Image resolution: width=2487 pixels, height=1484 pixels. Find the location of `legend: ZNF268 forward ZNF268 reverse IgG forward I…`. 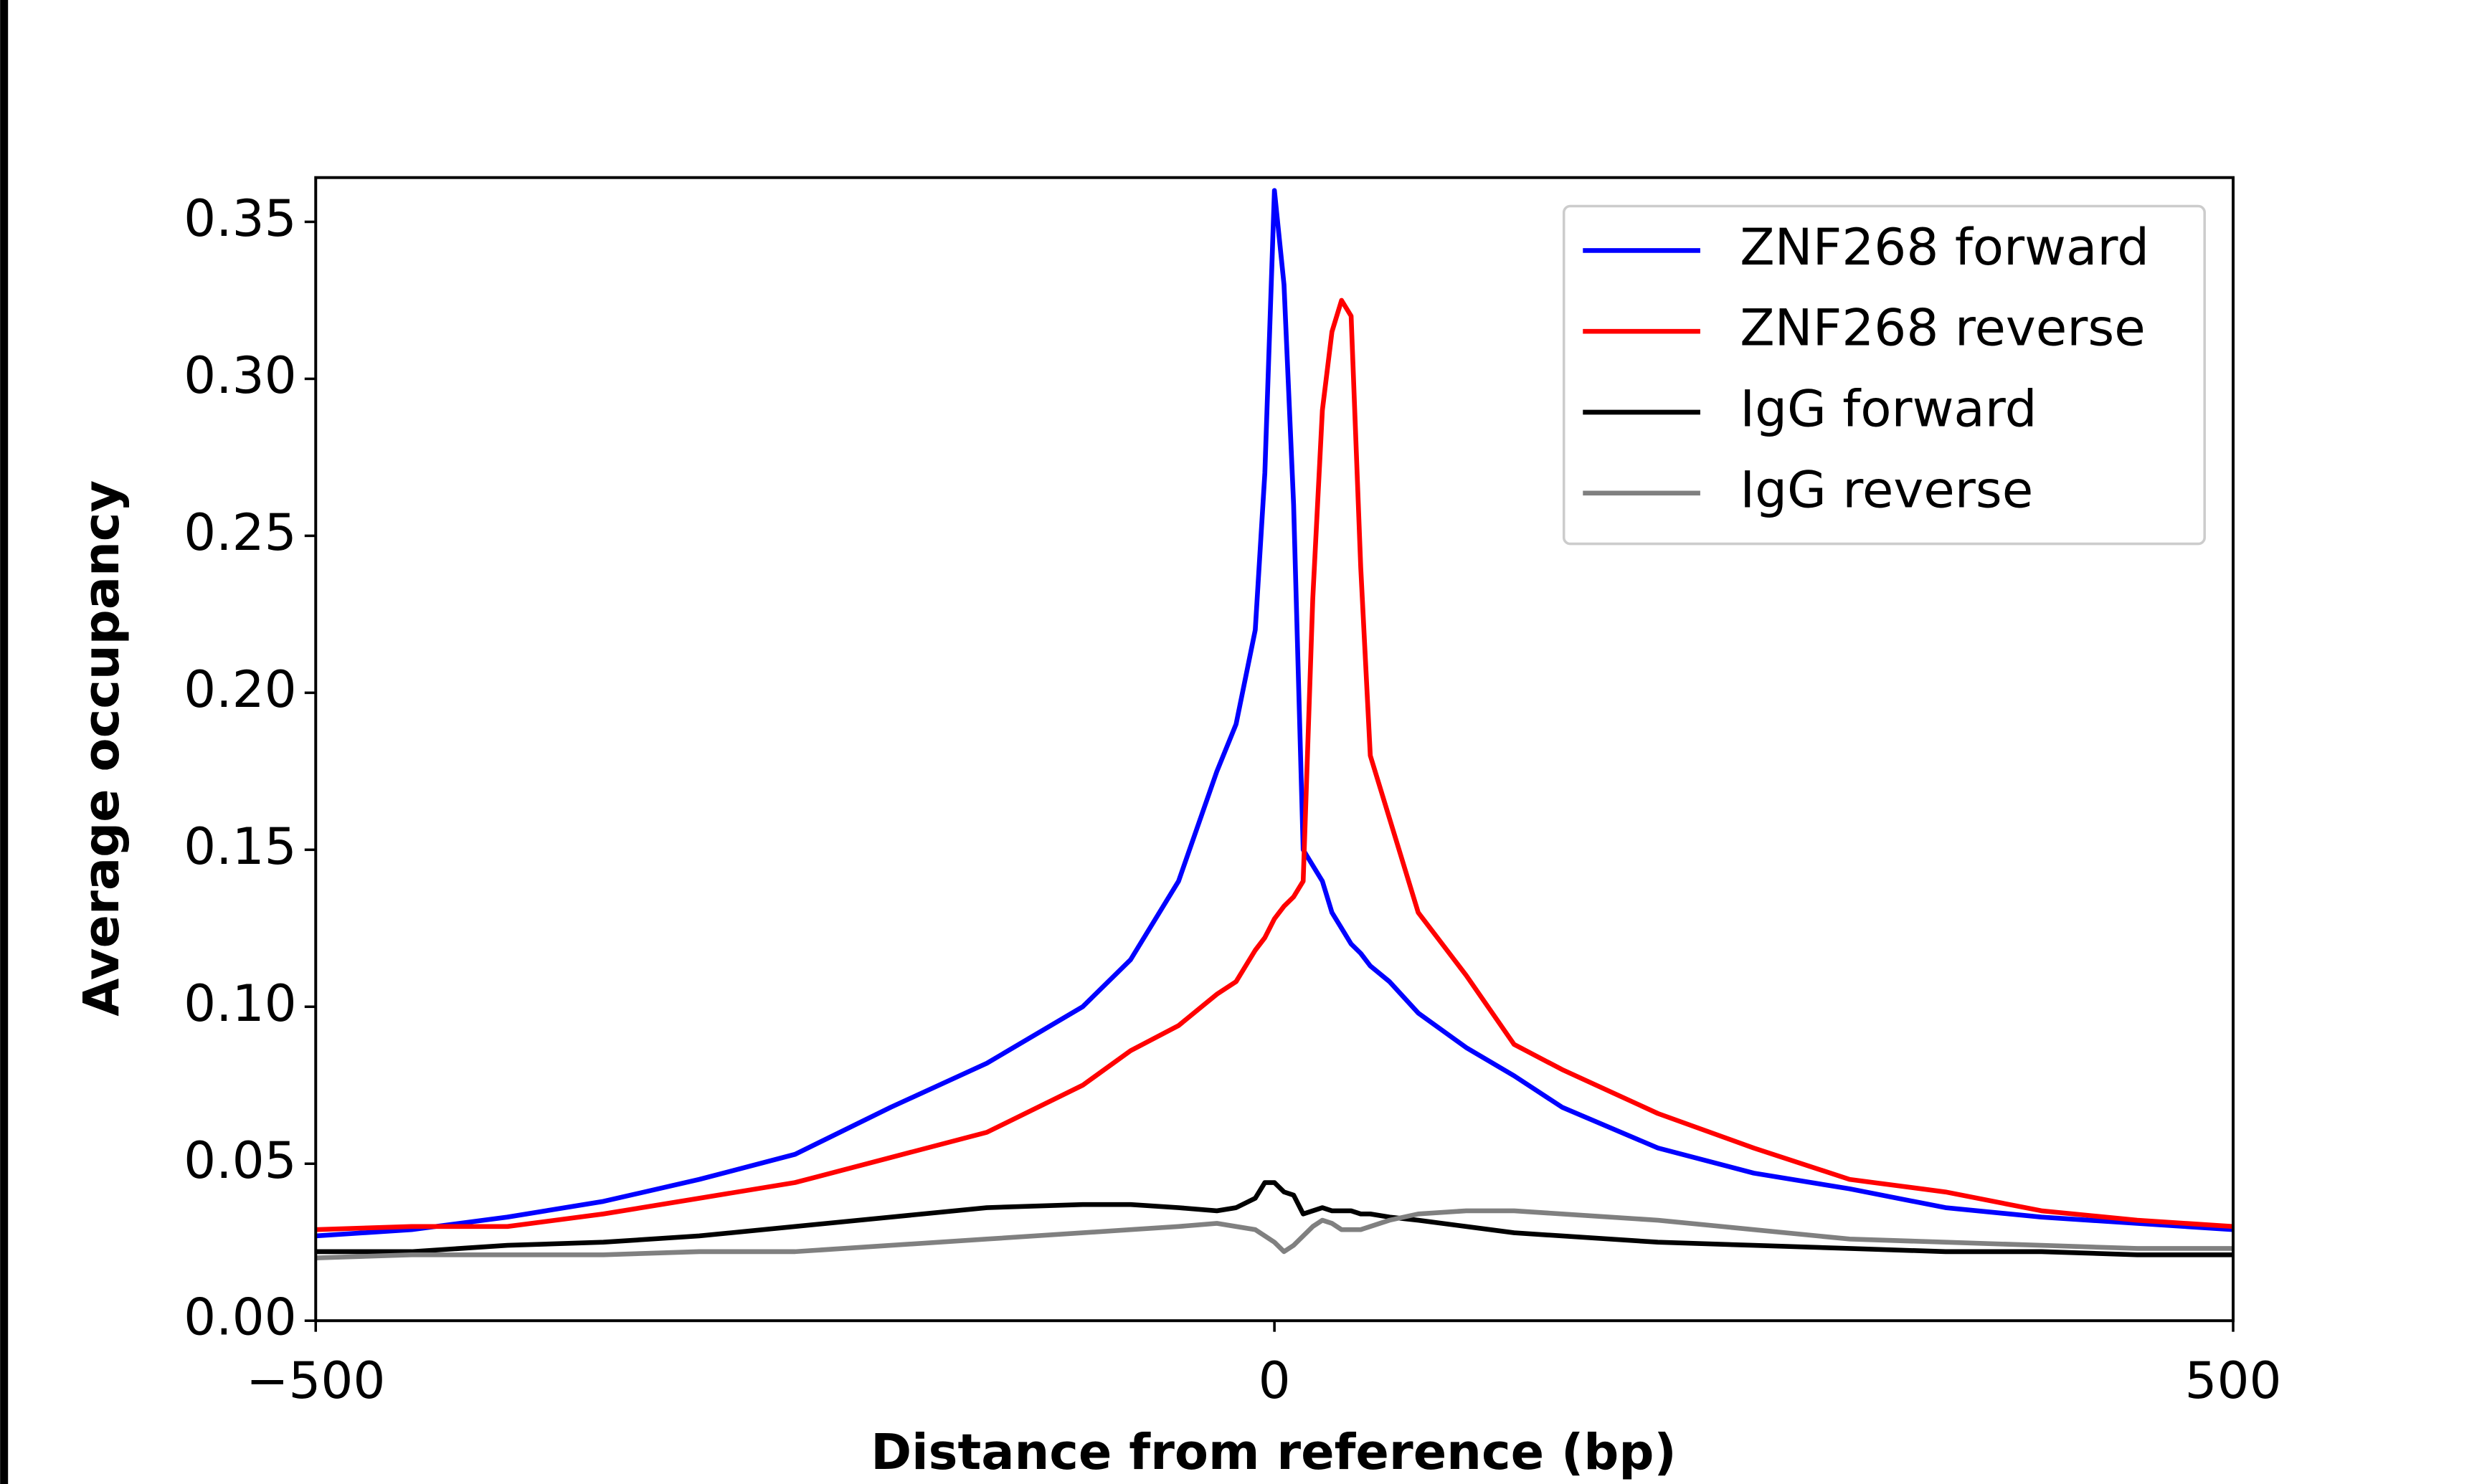

legend: ZNF268 forward ZNF268 reverse IgG forward I… is located at coordinates (1884, 375).